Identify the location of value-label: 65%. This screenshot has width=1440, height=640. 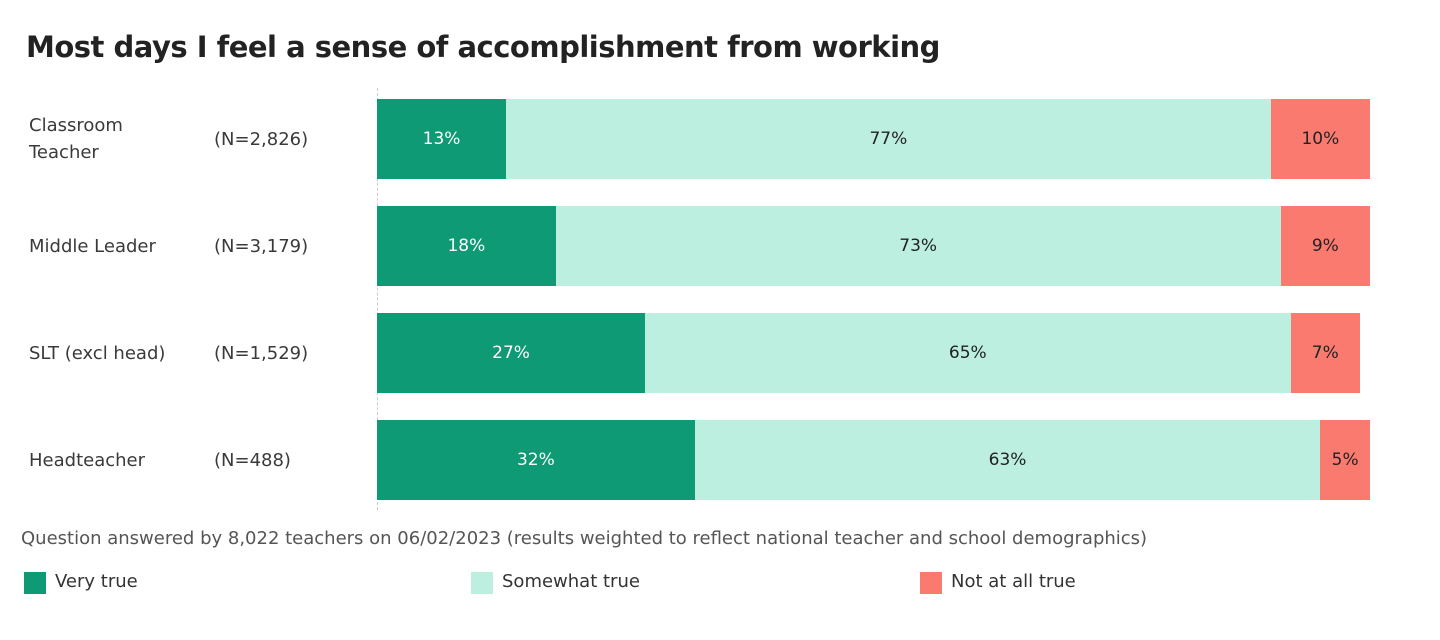
(967, 353).